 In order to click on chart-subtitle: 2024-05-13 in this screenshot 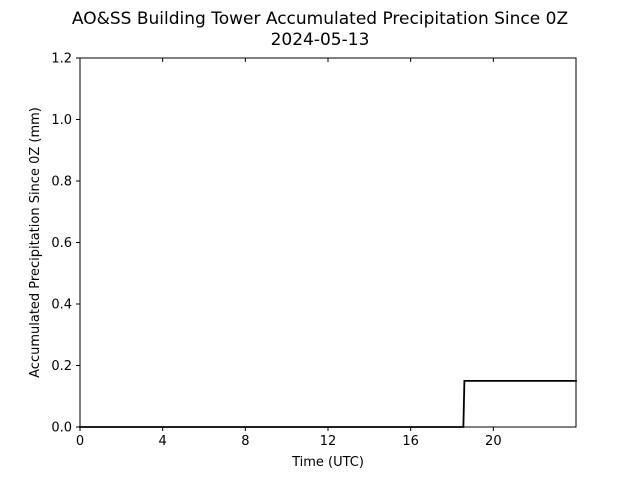, I will do `click(320, 40)`.